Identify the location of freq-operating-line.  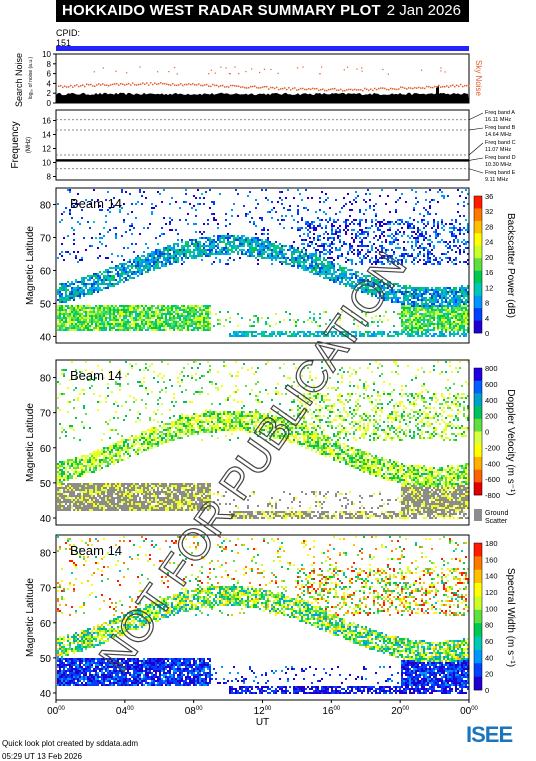
(262, 160).